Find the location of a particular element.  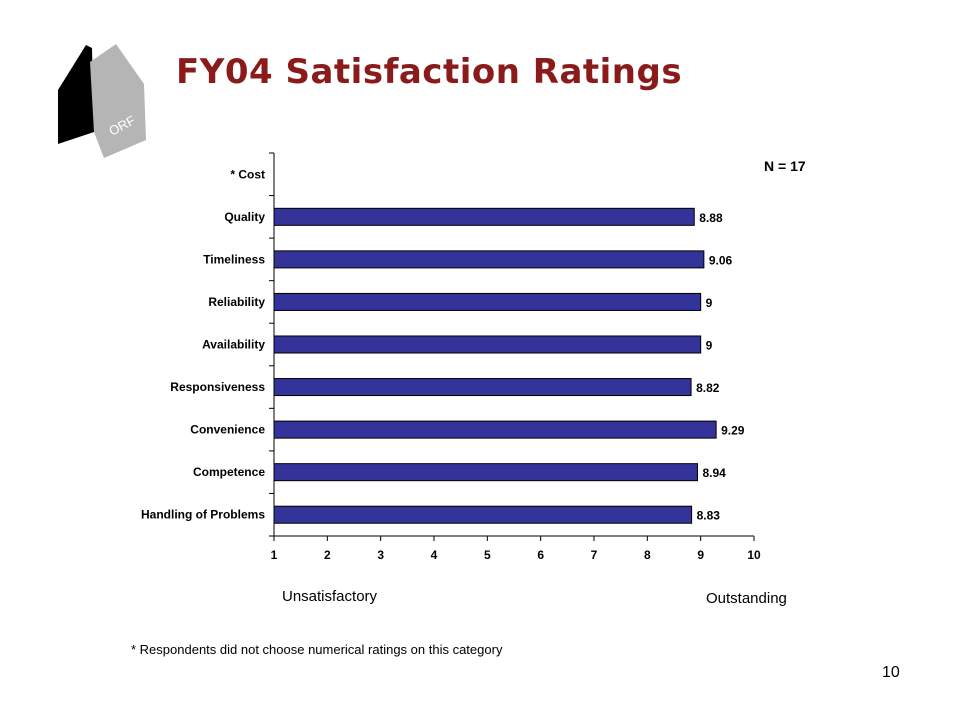

x-tick-label-8: 8 is located at coordinates (647, 555).